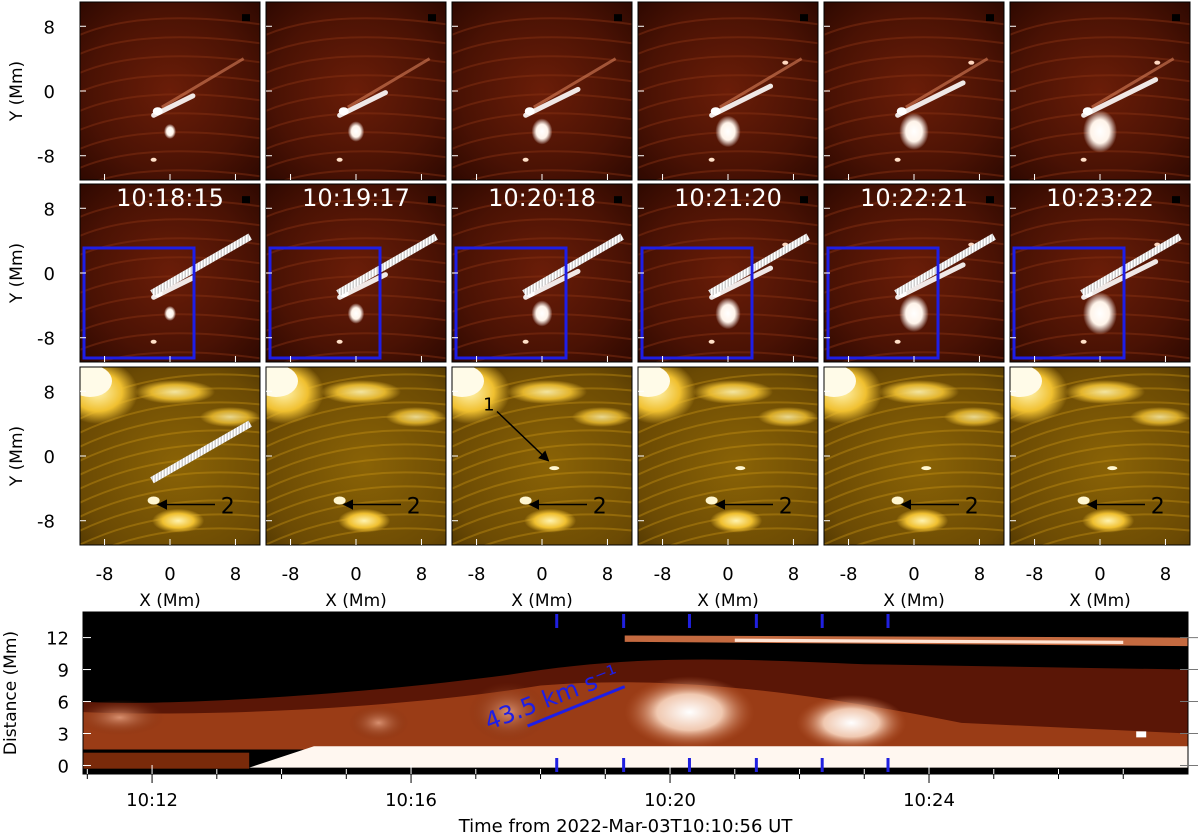 Image resolution: width=1200 pixels, height=838 pixels. Describe the element at coordinates (576, 706) in the screenshot. I see `speed-fit-line` at that location.